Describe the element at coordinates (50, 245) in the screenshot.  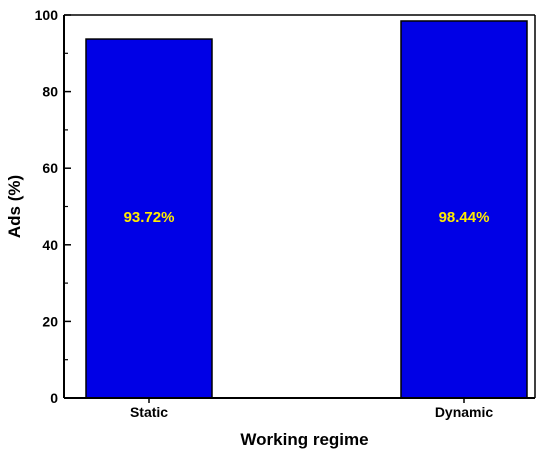
I see `y-tick-label: 40` at that location.